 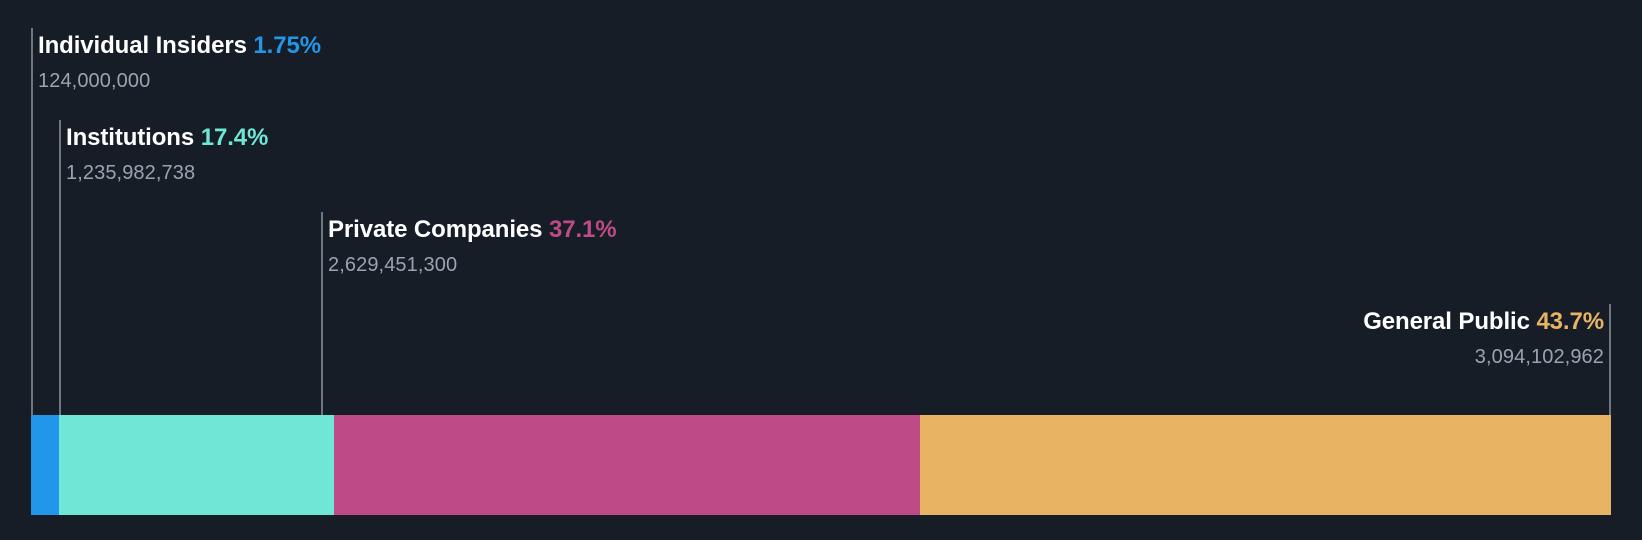 What do you see at coordinates (1446, 321) in the screenshot?
I see `segment-name-text: General Public` at bounding box center [1446, 321].